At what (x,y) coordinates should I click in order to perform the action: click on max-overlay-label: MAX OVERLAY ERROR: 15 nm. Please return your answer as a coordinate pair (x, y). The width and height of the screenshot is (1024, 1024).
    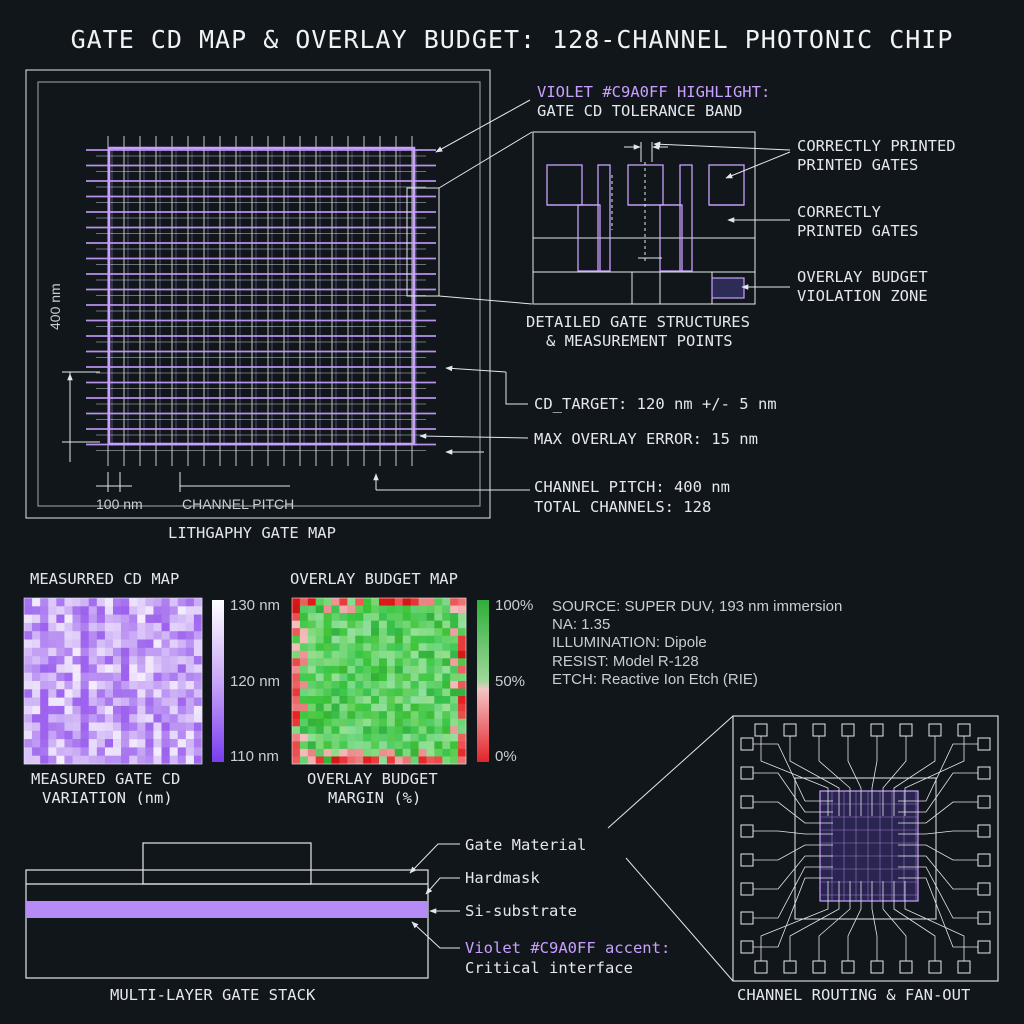
    Looking at the image, I should click on (646, 439).